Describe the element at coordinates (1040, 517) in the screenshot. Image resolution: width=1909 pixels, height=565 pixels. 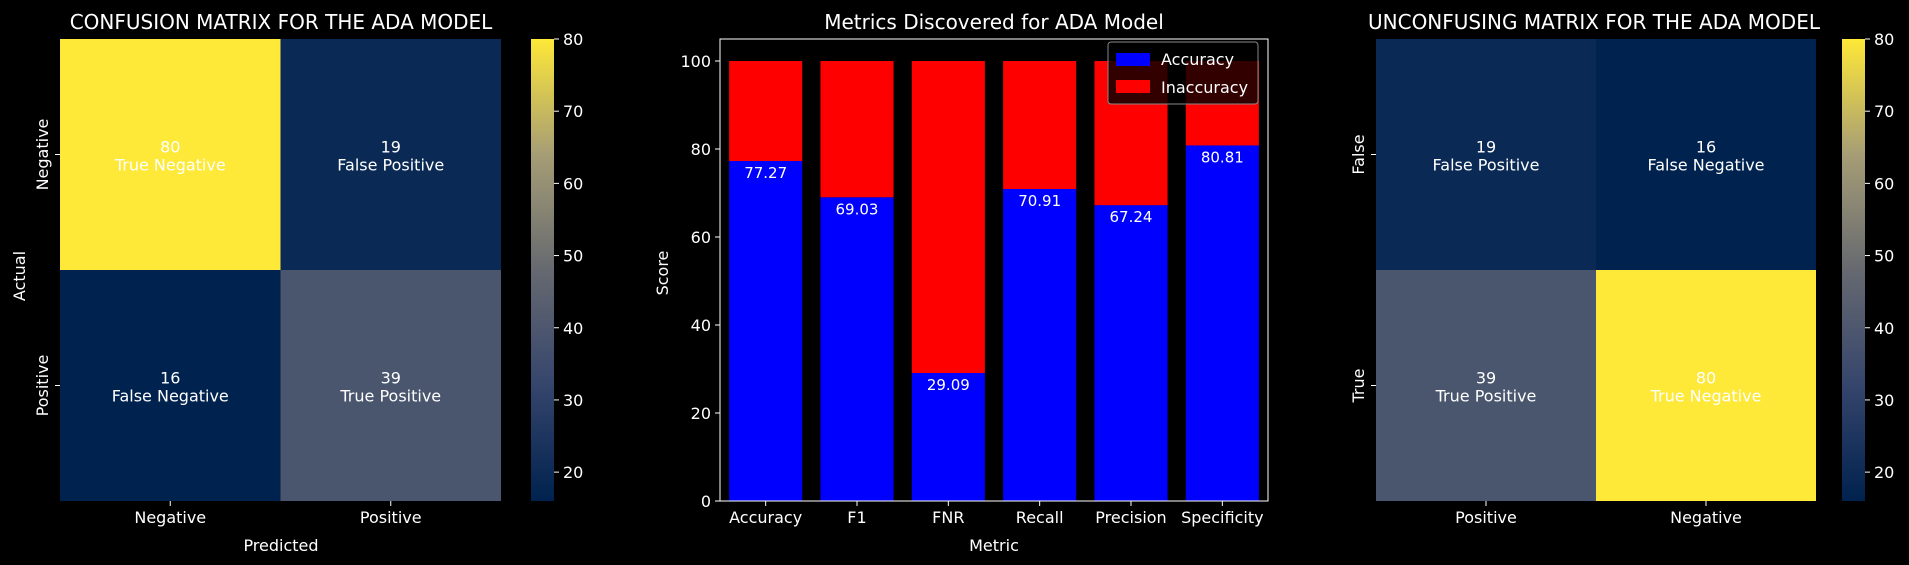
I see `x-tick-label: Recall` at that location.